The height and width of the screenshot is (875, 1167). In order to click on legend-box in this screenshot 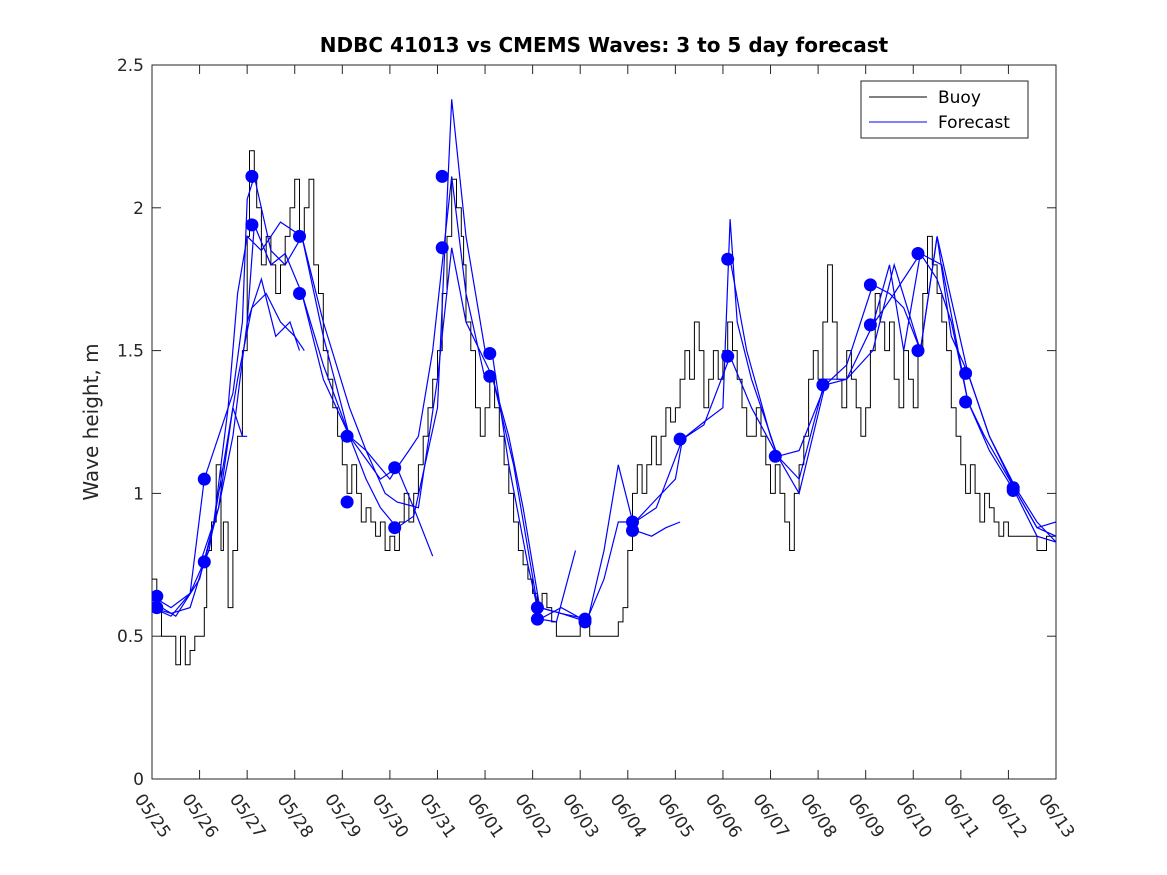, I will do `click(944, 109)`.